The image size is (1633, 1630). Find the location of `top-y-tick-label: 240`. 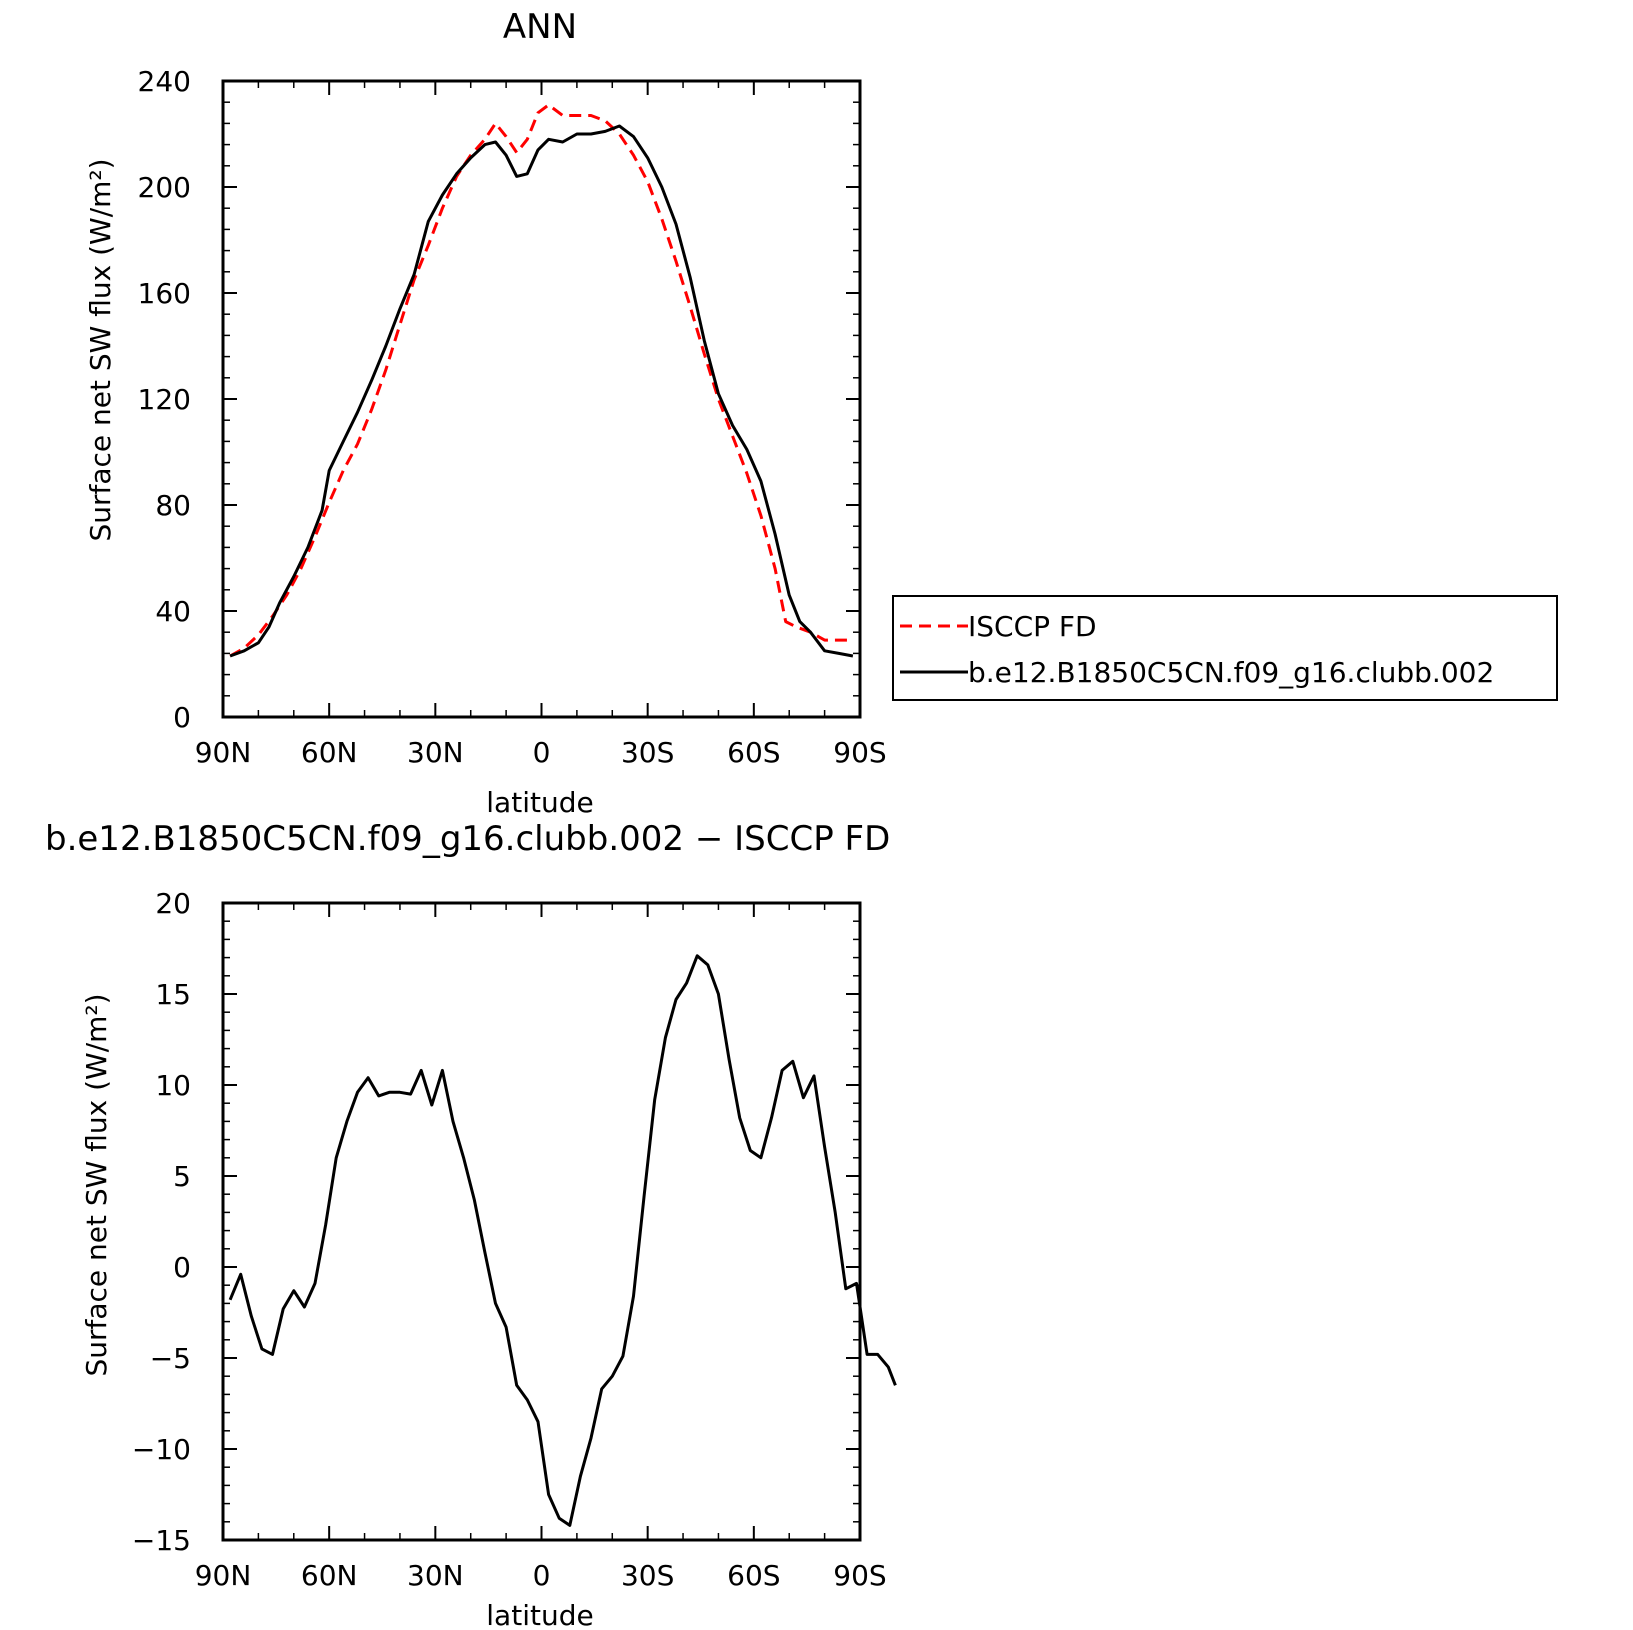

top-y-tick-label: 240 is located at coordinates (164, 81).